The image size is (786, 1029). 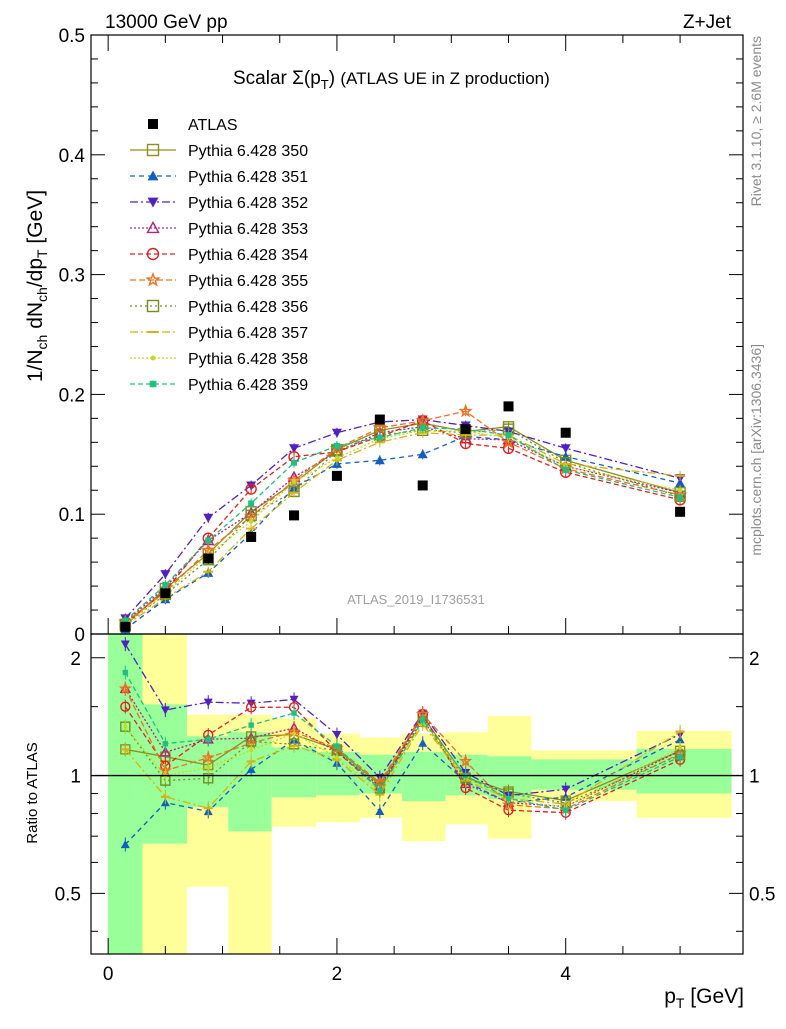 What do you see at coordinates (32, 792) in the screenshot?
I see `ratio-y-axis-label: Ratio to ATLAS` at bounding box center [32, 792].